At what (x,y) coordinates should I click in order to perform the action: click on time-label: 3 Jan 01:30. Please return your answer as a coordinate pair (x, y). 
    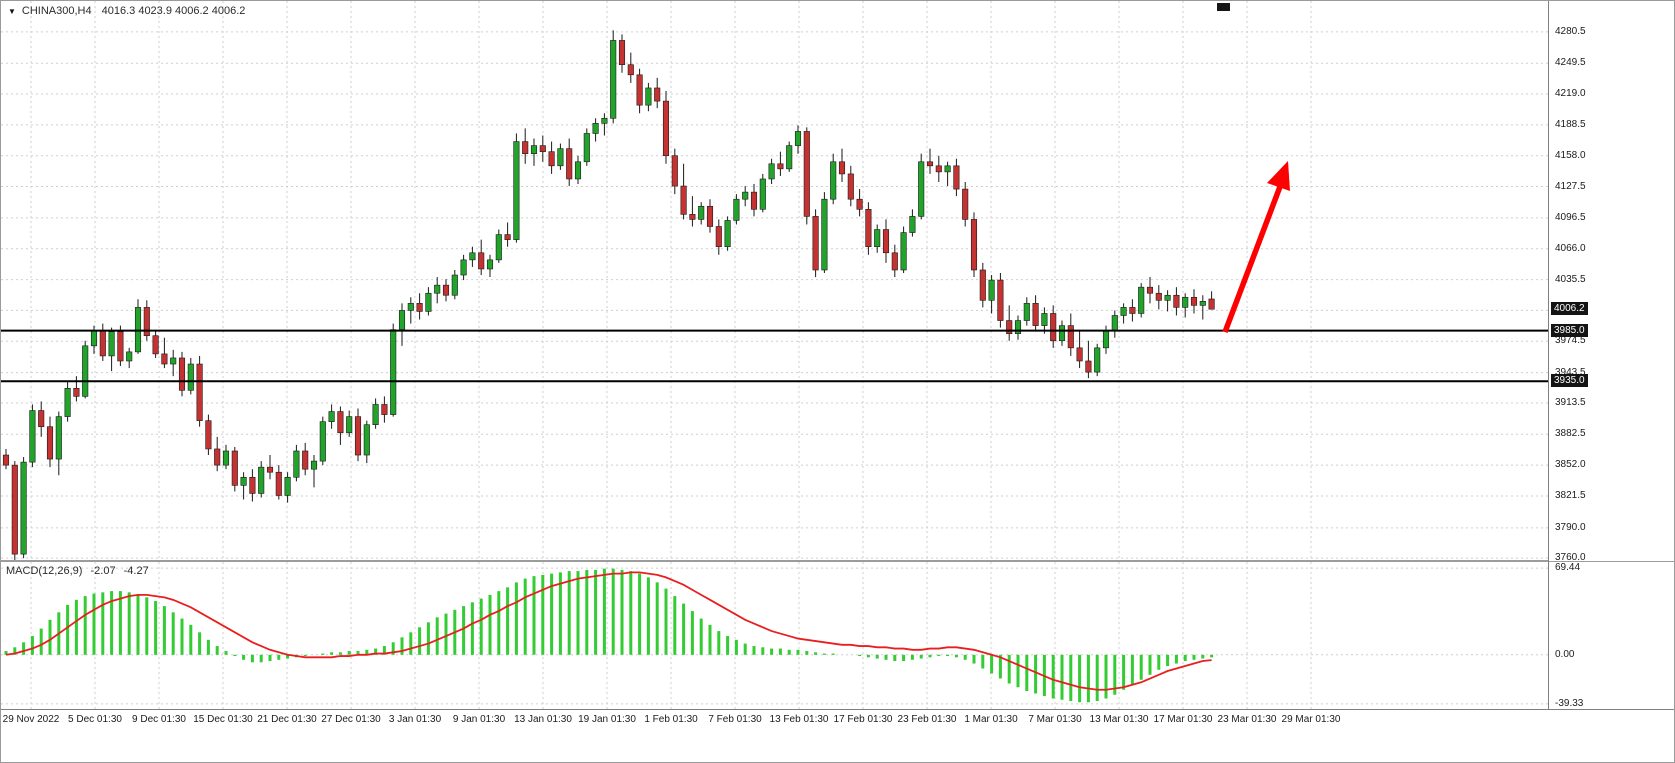
    Looking at the image, I should click on (415, 719).